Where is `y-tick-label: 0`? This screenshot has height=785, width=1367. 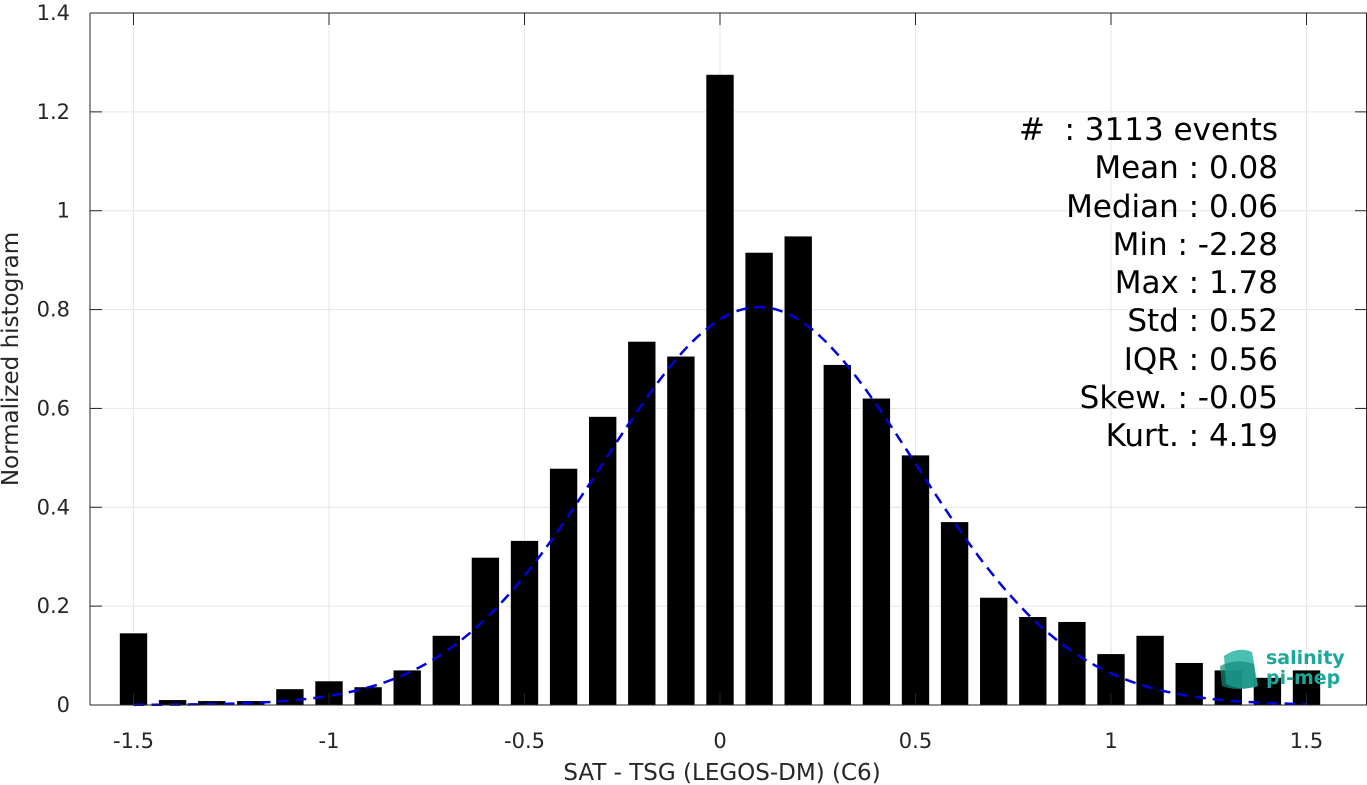 y-tick-label: 0 is located at coordinates (63, 705).